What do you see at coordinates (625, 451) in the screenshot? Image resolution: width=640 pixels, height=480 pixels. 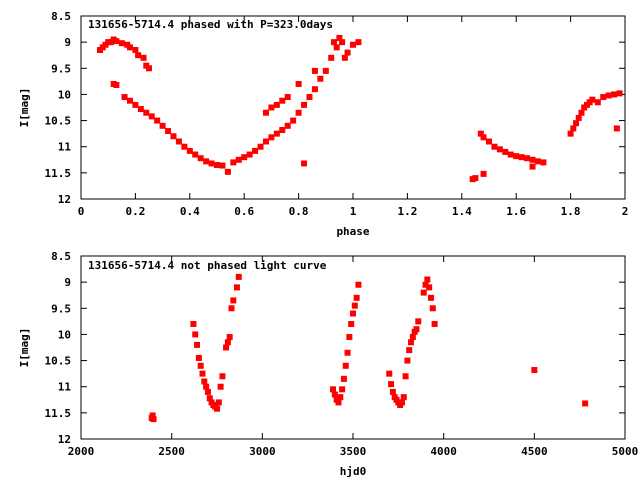 I see `x-tick-label: 5000` at bounding box center [625, 451].